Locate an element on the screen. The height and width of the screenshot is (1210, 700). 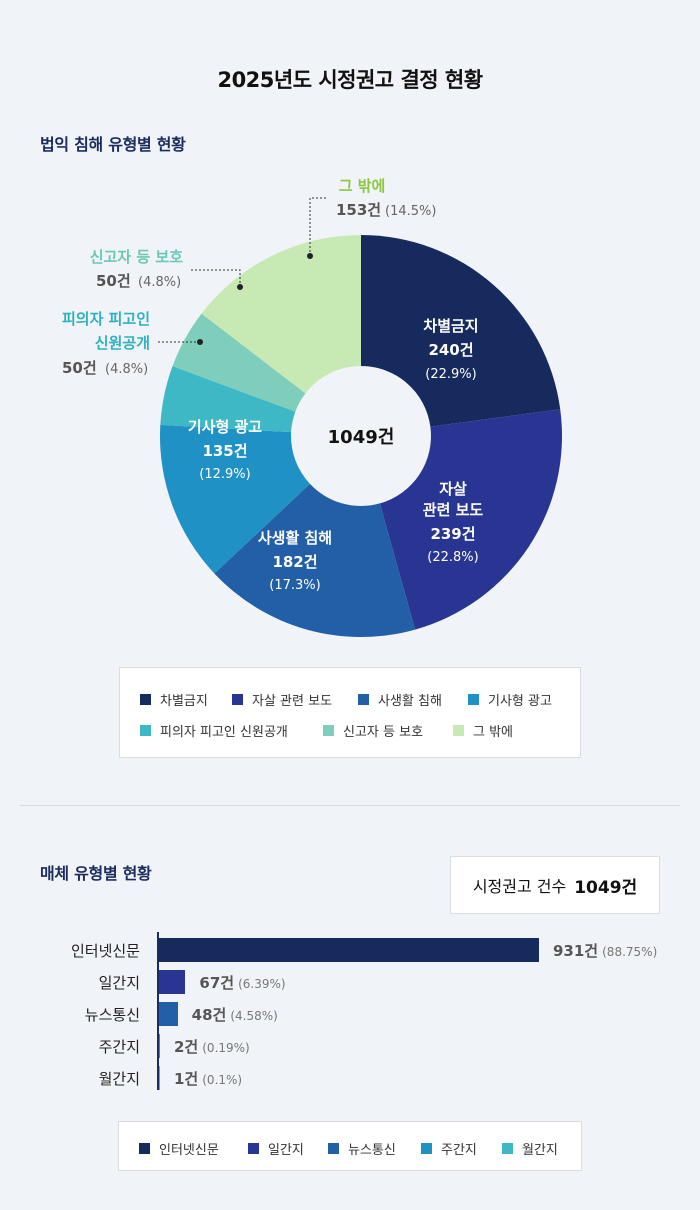
slice-label-count-3: 182건 is located at coordinates (294, 562).